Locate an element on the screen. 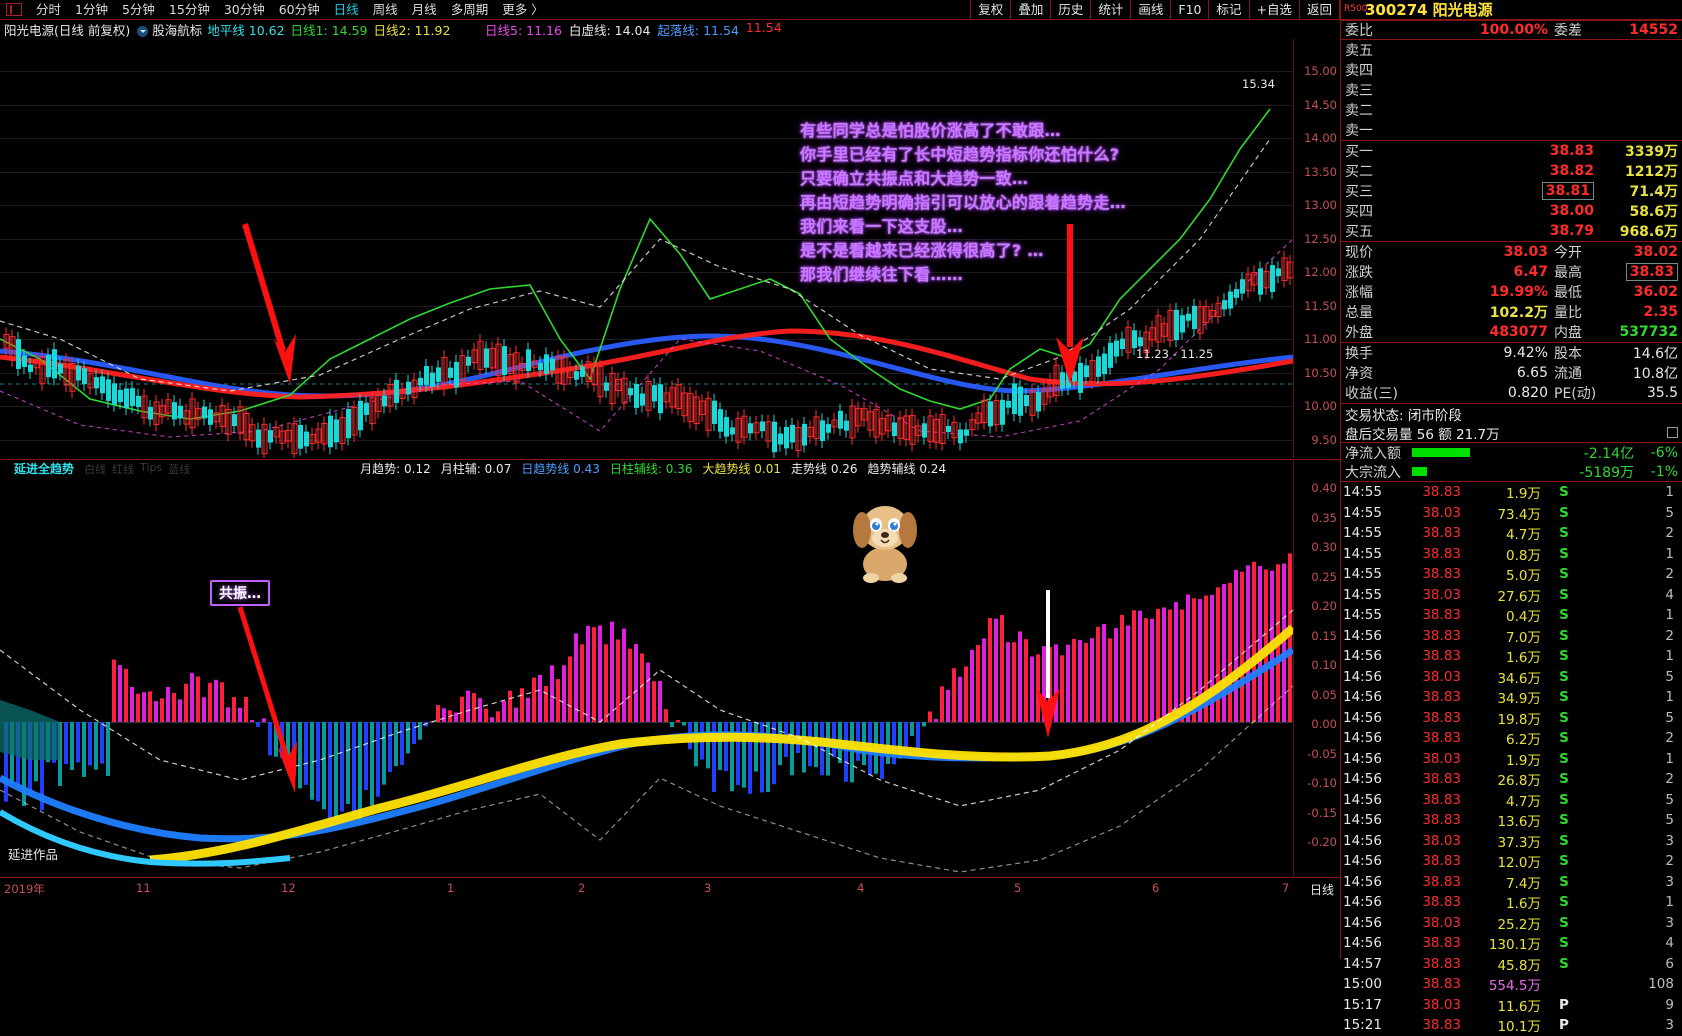 The width and height of the screenshot is (1682, 1036). dropdown-chevron-icon is located at coordinates (143, 31).